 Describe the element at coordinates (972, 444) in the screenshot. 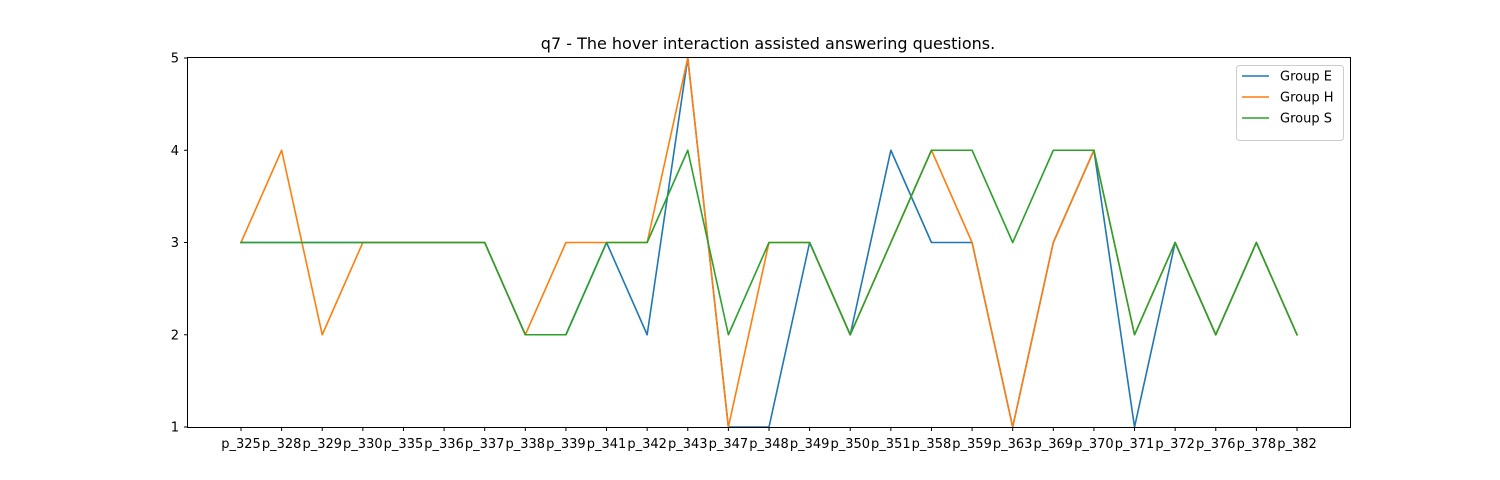

I see `x-tick-label: p_359` at that location.